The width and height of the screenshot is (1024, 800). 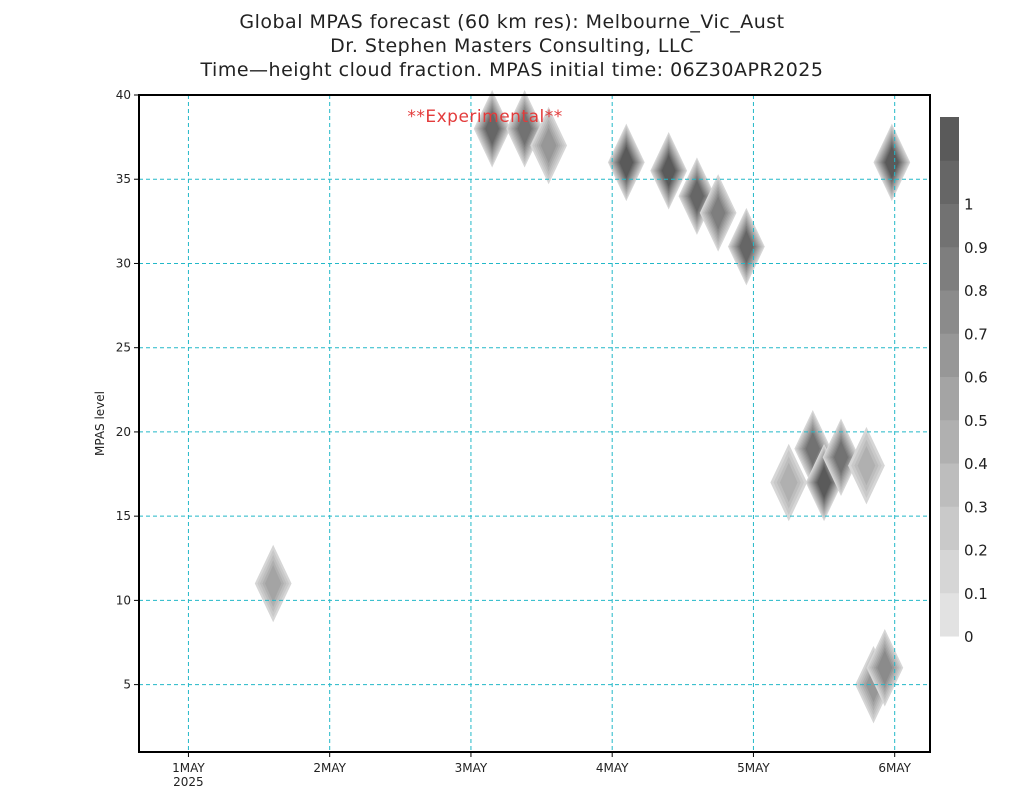 I want to click on colorbar-tick-label: 0.3, so click(x=976, y=507).